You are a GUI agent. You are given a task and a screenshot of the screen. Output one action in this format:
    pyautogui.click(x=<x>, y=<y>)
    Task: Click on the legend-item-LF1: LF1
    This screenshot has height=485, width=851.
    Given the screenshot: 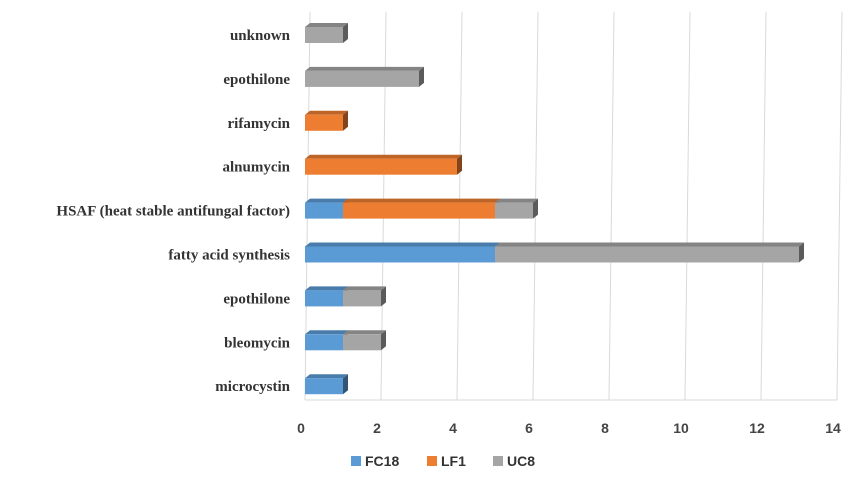 What is the action you would take?
    pyautogui.click(x=446, y=461)
    